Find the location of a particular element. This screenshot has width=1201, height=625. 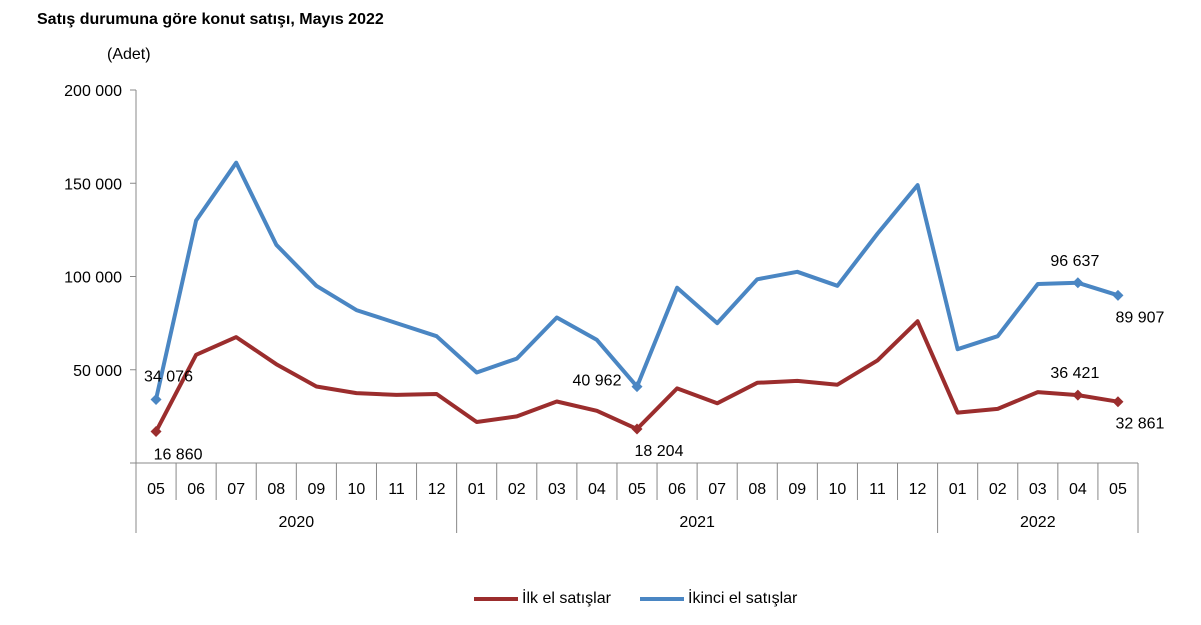

data-label: 36 421 is located at coordinates (1074, 373).